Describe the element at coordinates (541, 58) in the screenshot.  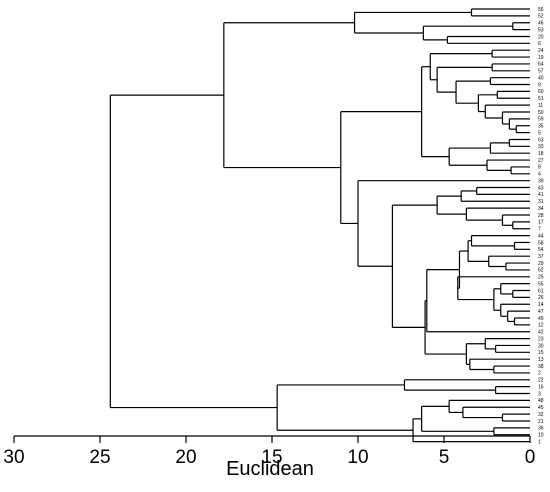
I see `leaf-label-7: 19` at that location.